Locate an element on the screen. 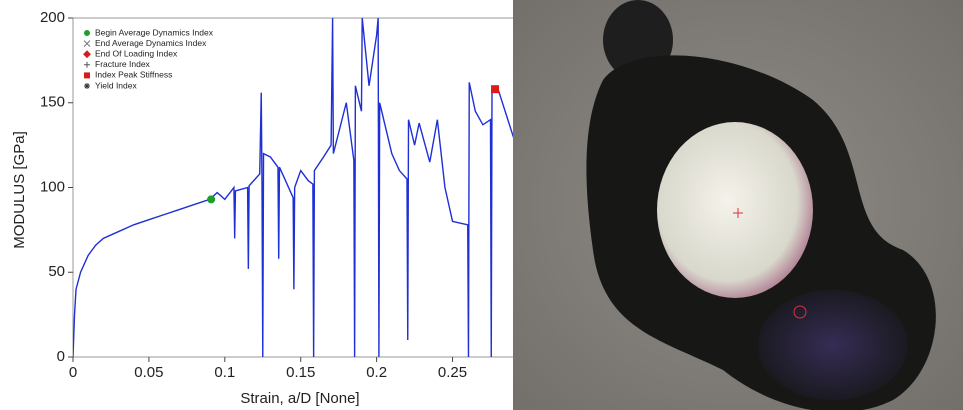 The height and width of the screenshot is (410, 963). x-tick-label: 0.2 is located at coordinates (376, 372).